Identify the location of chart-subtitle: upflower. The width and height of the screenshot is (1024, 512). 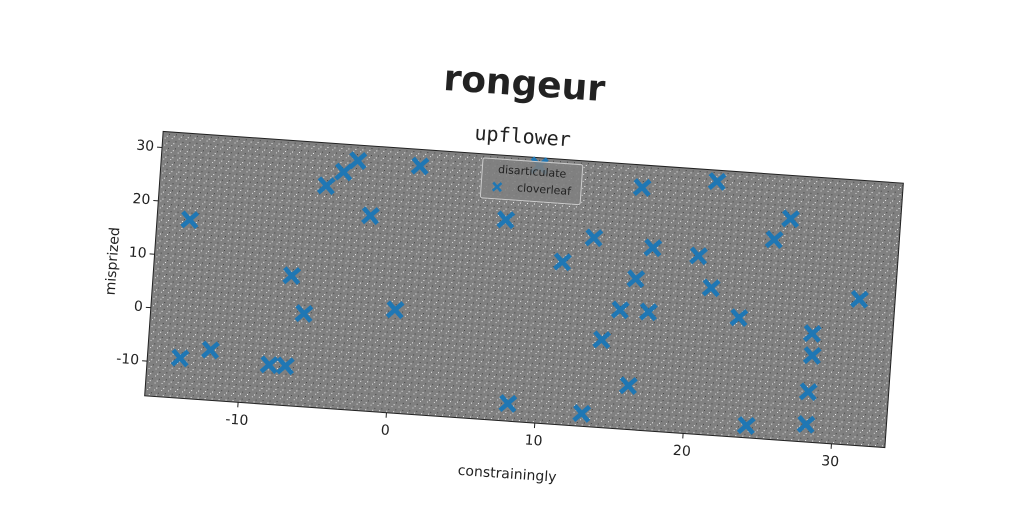
(523, 136).